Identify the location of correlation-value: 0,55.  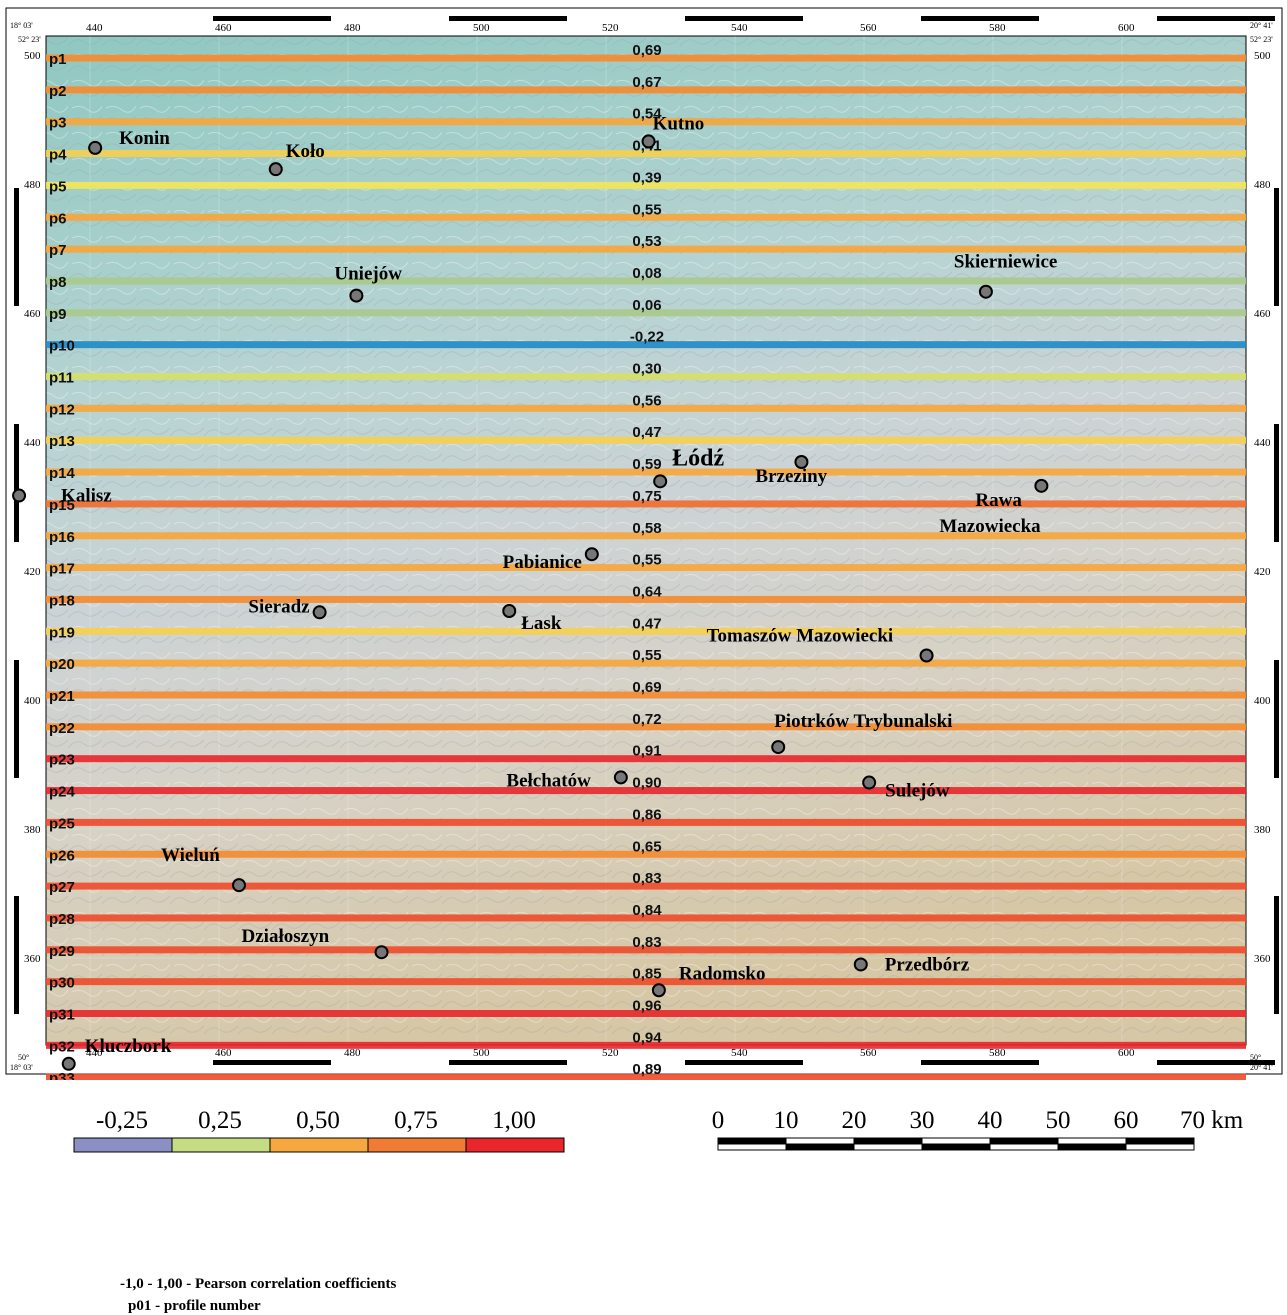
(646, 655).